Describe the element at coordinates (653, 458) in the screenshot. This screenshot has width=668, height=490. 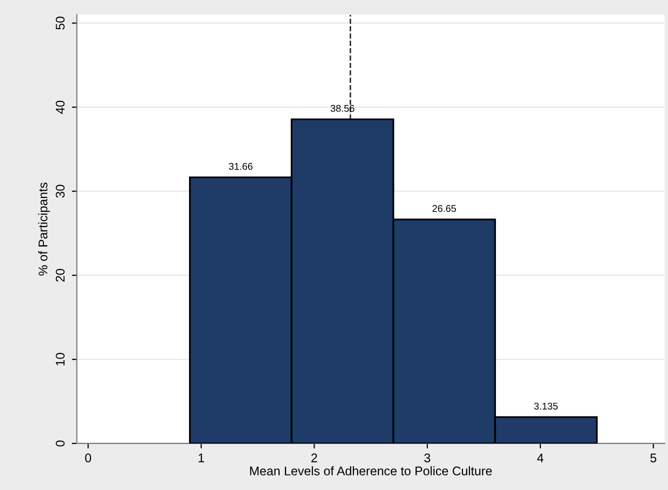
I see `x-tick-label: 5` at that location.